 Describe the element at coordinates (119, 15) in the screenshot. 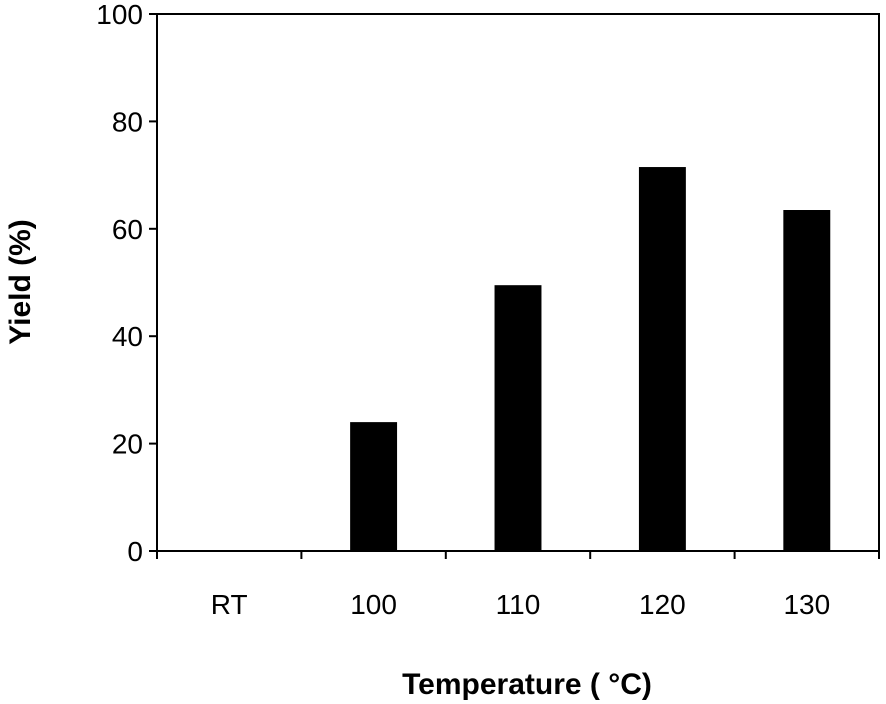

I see `y-tick-label: 100` at that location.